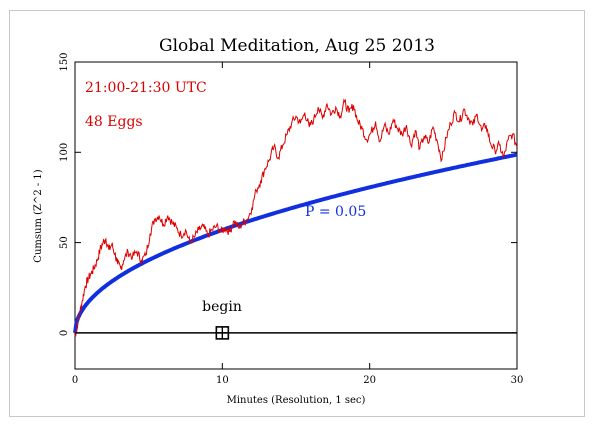 This screenshot has width=596, height=427. Describe the element at coordinates (222, 333) in the screenshot. I see `begin-marker` at that location.